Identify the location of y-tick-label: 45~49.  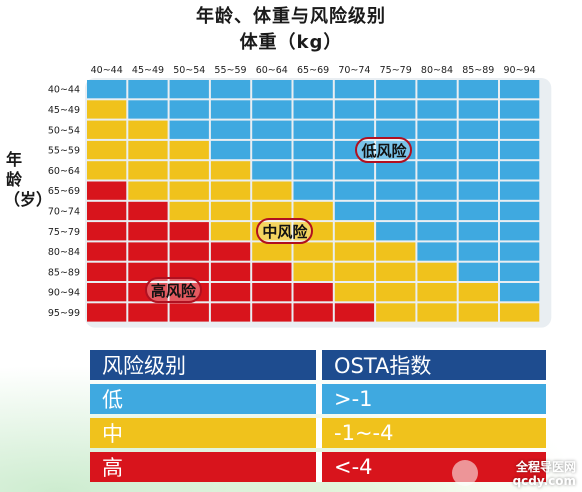
(64, 110).